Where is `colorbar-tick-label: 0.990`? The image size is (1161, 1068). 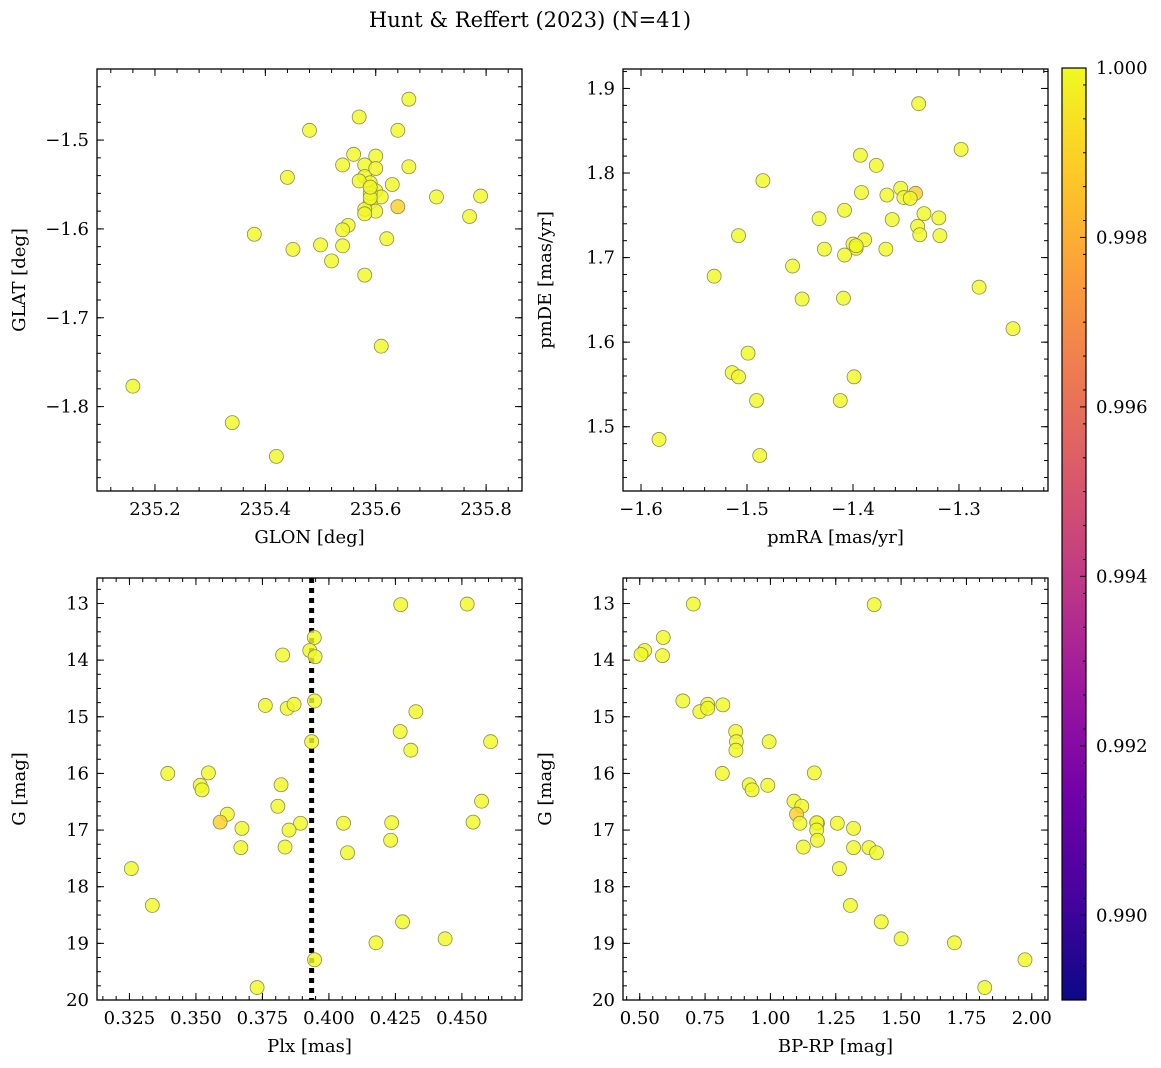 colorbar-tick-label: 0.990 is located at coordinates (1122, 915).